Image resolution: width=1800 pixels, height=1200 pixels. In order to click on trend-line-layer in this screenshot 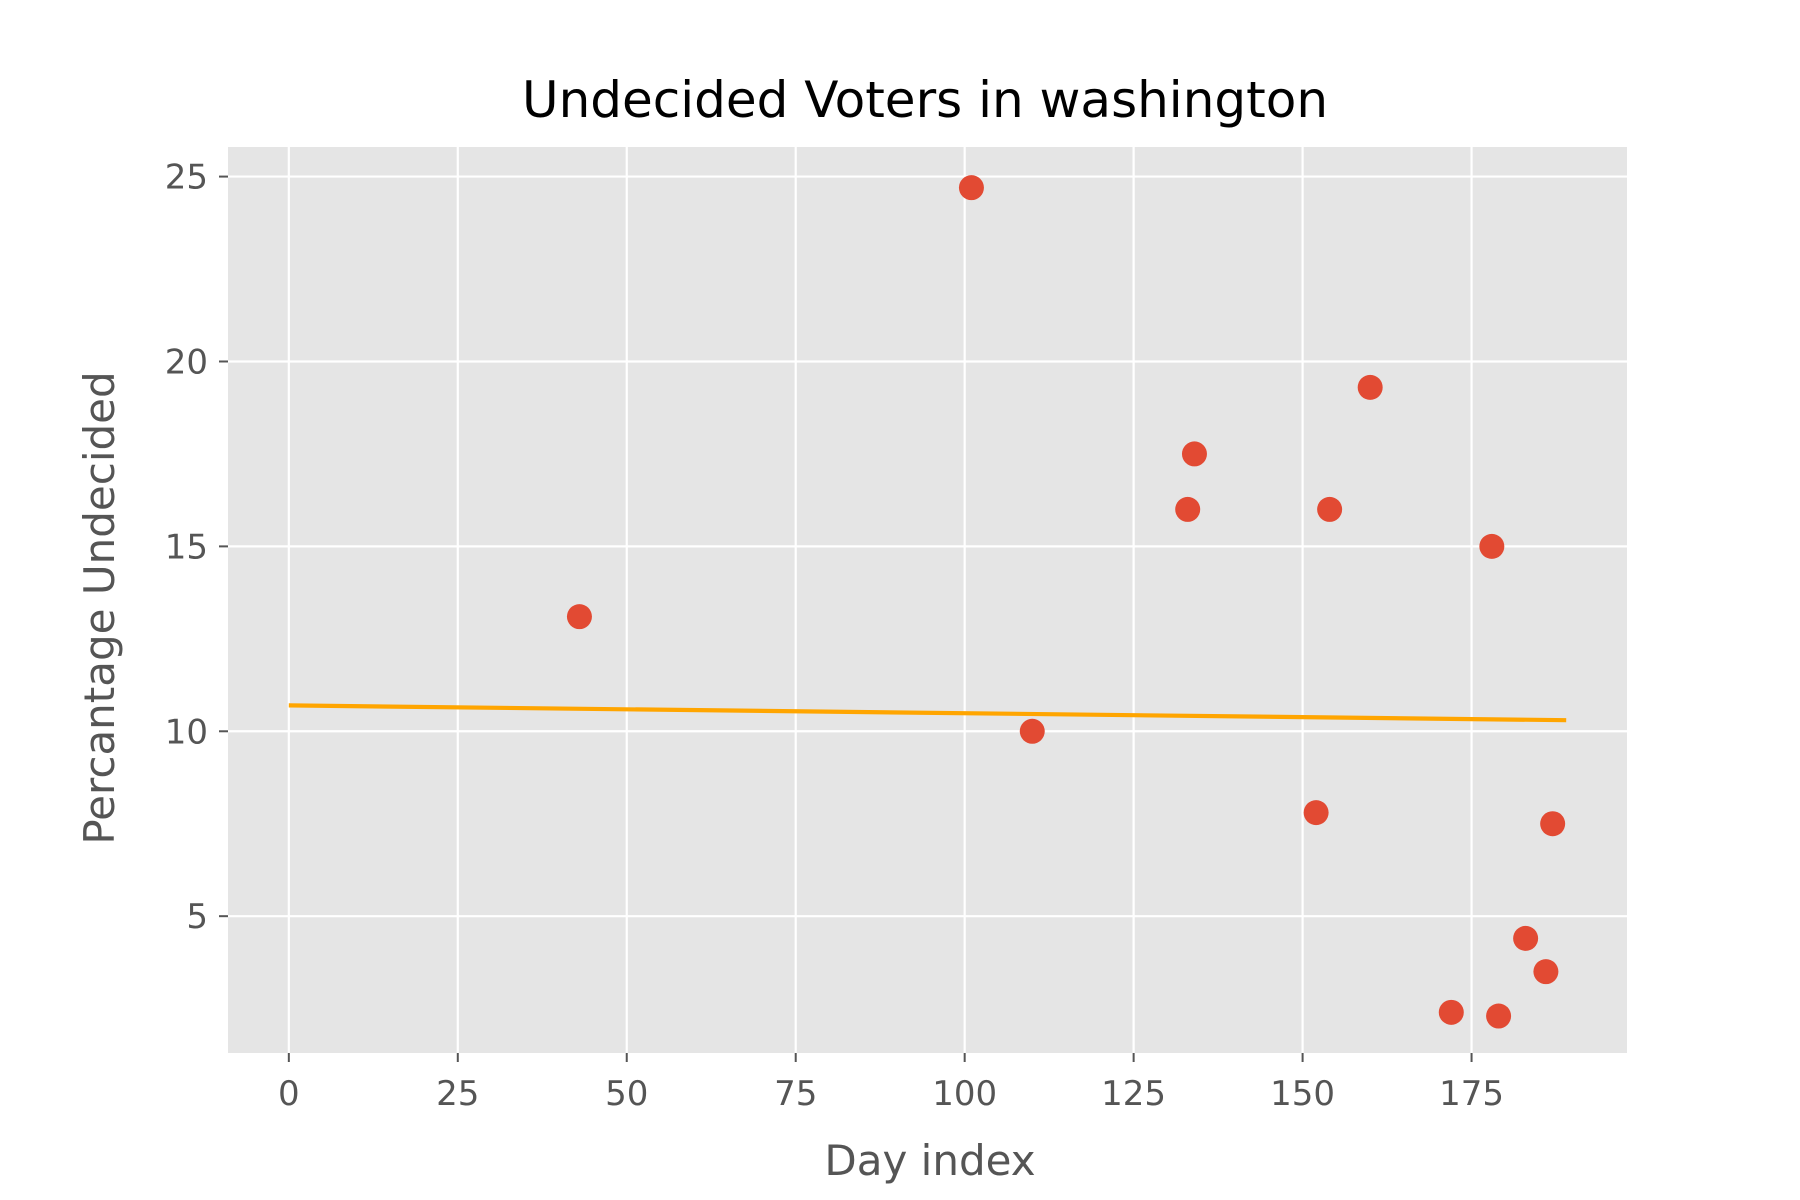, I will do `click(927, 713)`.